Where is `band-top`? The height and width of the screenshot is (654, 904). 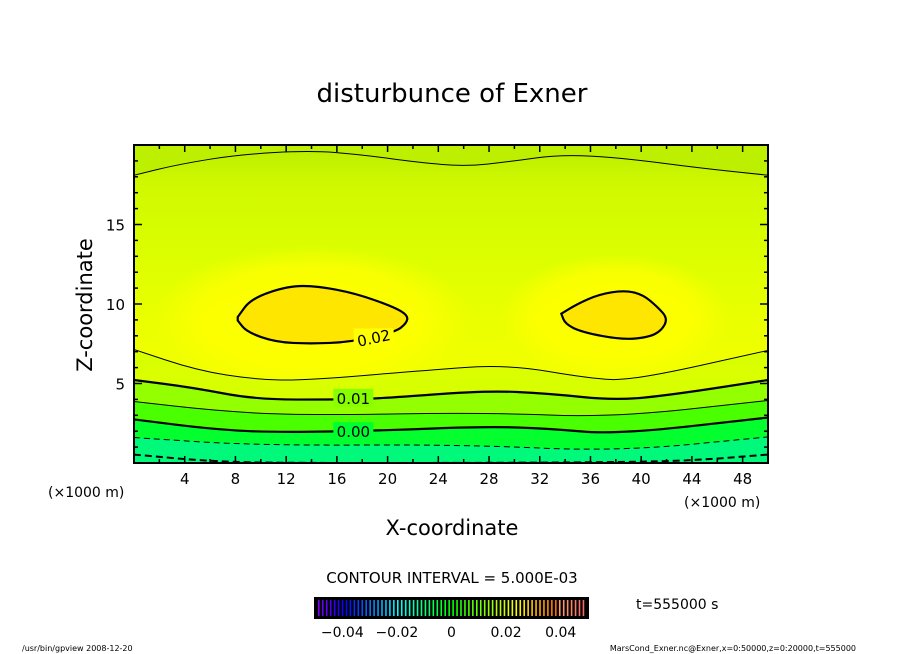
band-top is located at coordinates (451, 160).